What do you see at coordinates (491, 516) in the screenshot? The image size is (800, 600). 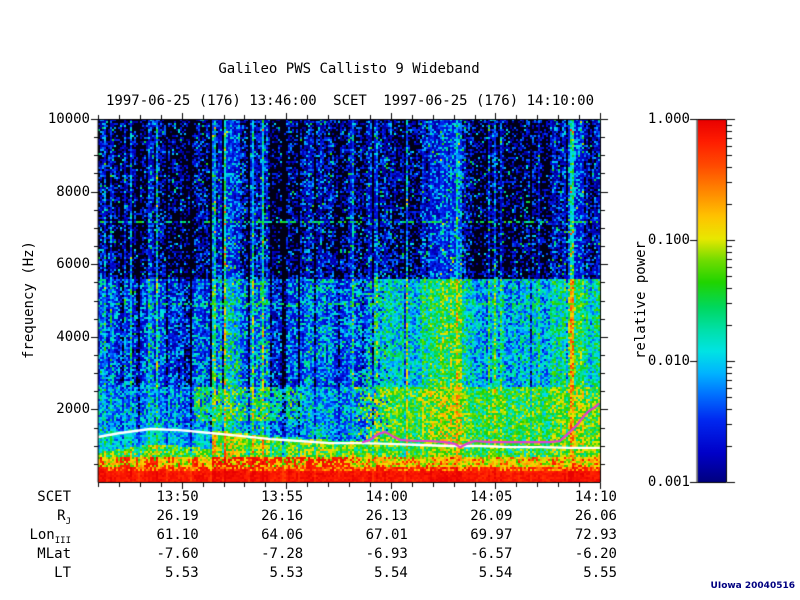 I see `ephemeris-value: 26.09` at bounding box center [491, 516].